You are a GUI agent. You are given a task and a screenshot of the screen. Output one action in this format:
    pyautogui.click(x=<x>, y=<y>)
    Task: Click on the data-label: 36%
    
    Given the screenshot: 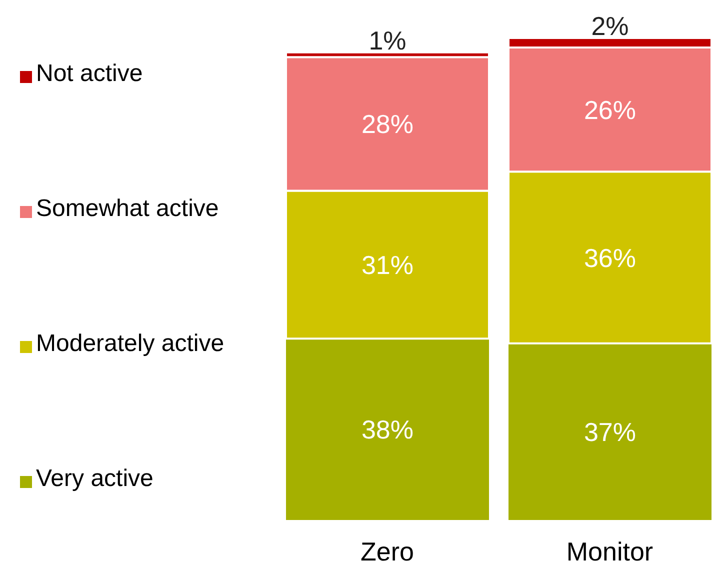 What is the action you would take?
    pyautogui.click(x=610, y=257)
    